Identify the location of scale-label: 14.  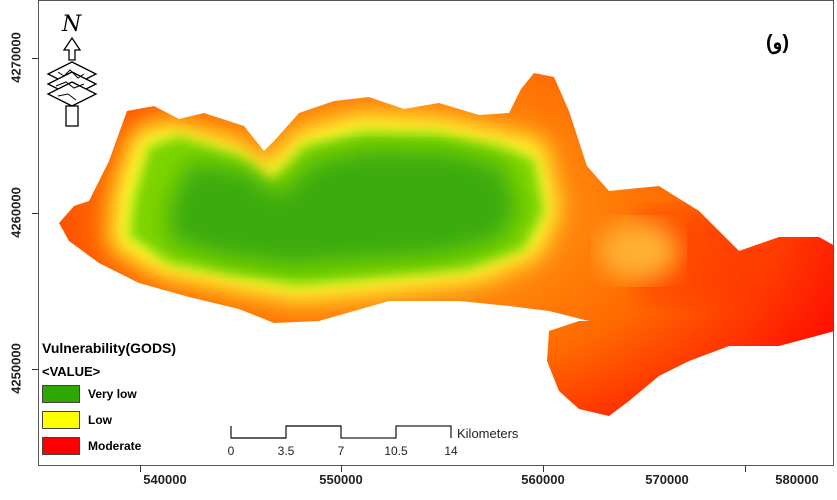
(451, 451).